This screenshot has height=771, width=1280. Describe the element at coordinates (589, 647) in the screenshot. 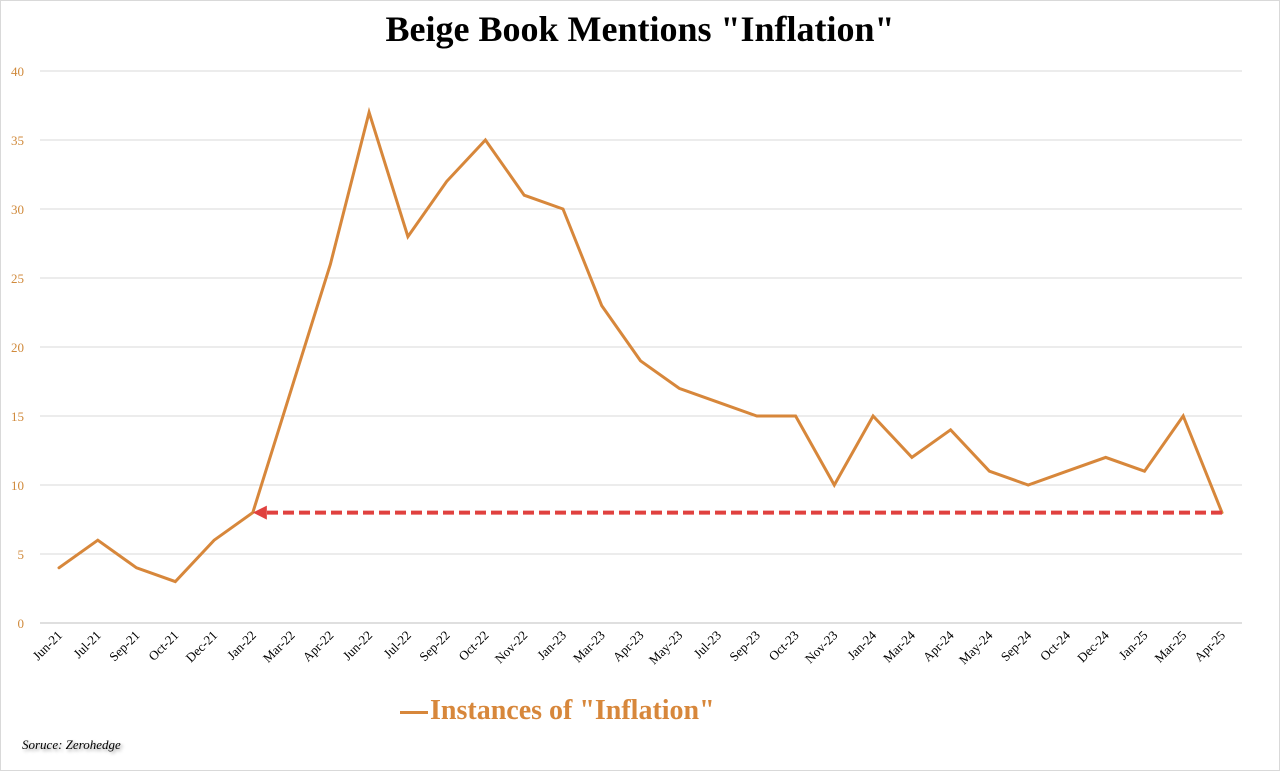

I see `x-tick-label: Mar-23` at that location.